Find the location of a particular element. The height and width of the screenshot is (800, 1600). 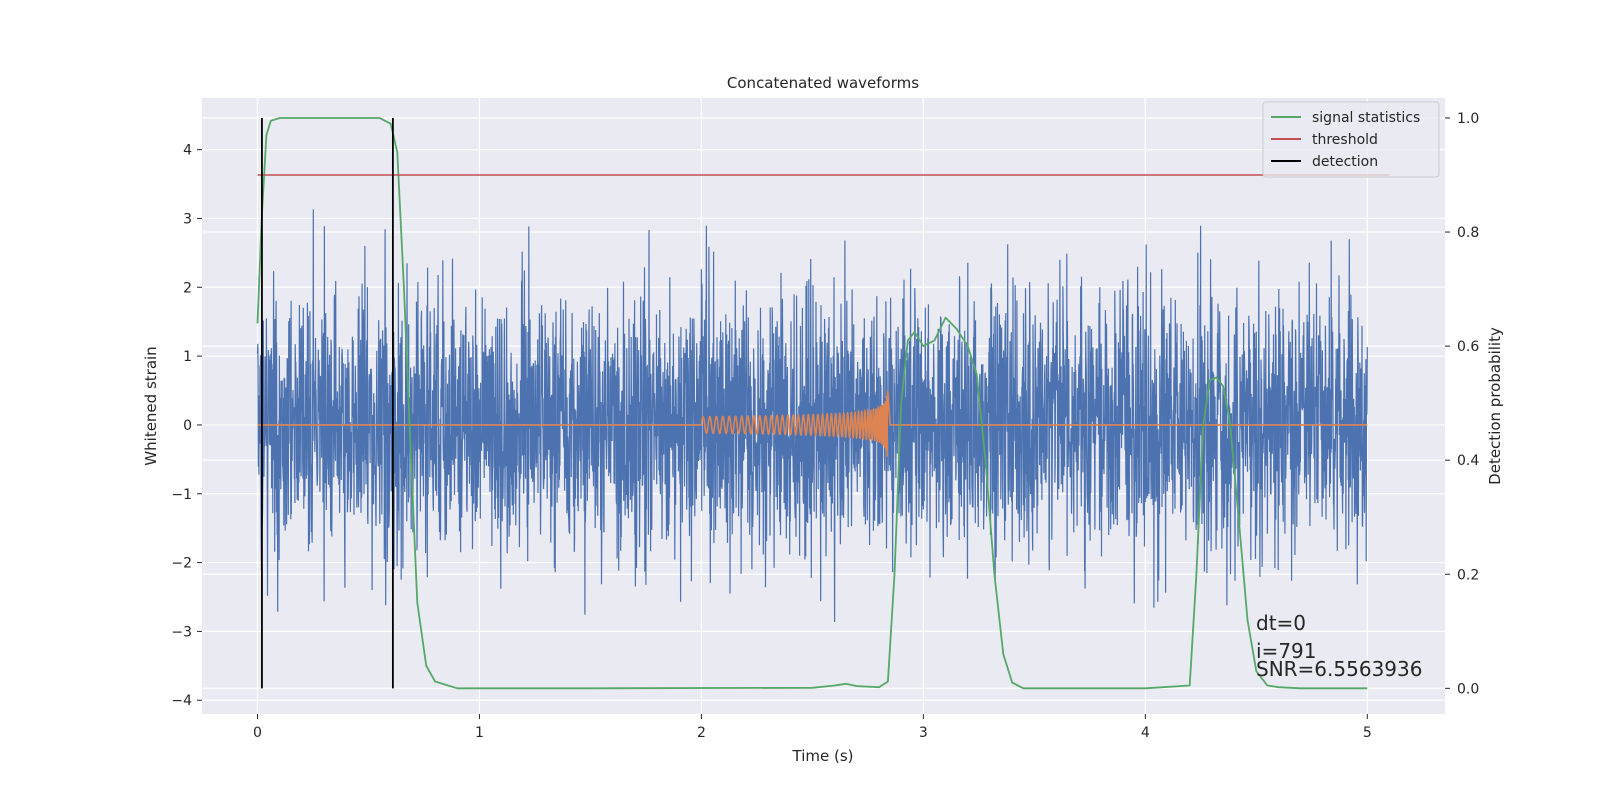

annotation-i: i=791 is located at coordinates (1286, 651).